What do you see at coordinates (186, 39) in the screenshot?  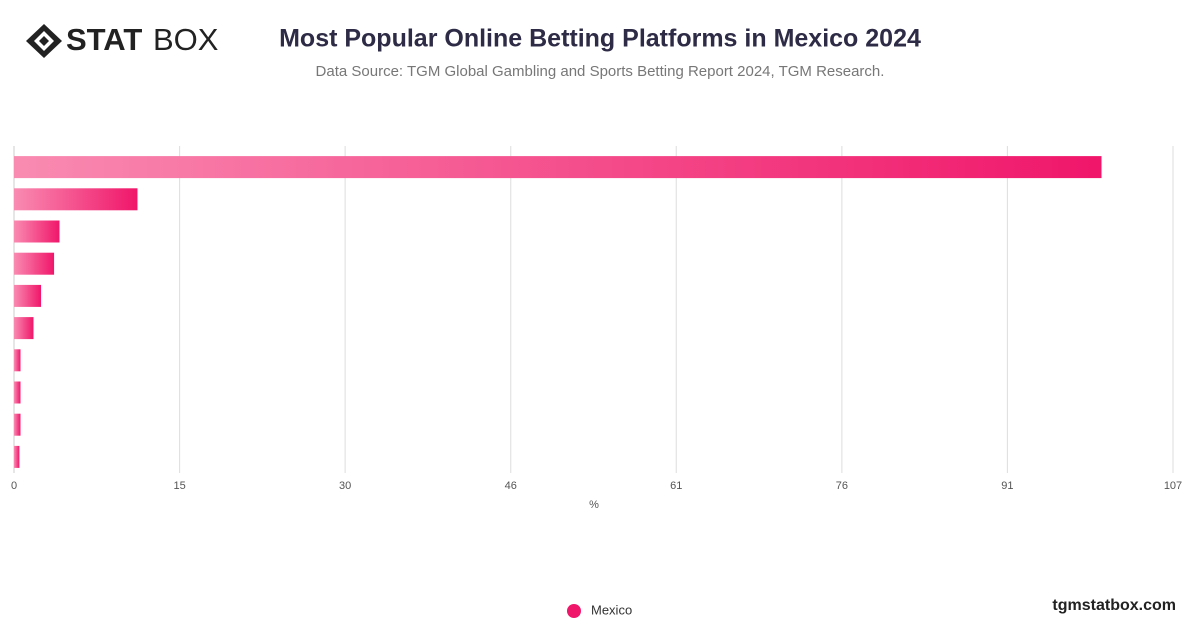 I see `logo-light: BOX` at bounding box center [186, 39].